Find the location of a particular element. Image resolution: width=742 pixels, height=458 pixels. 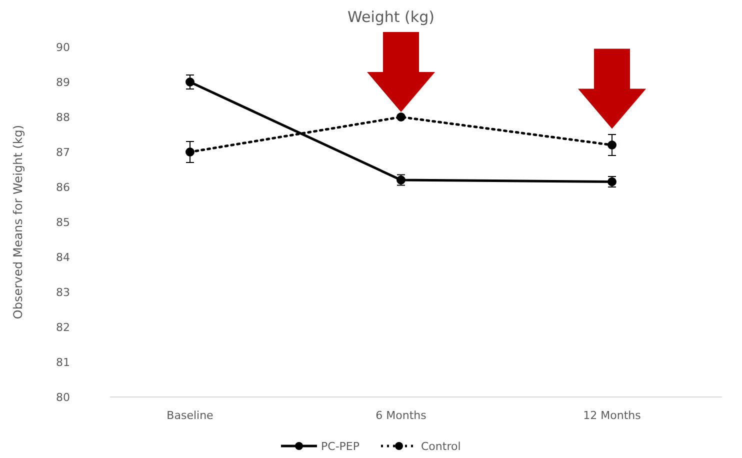

legend-label: PC-PEP is located at coordinates (340, 446).